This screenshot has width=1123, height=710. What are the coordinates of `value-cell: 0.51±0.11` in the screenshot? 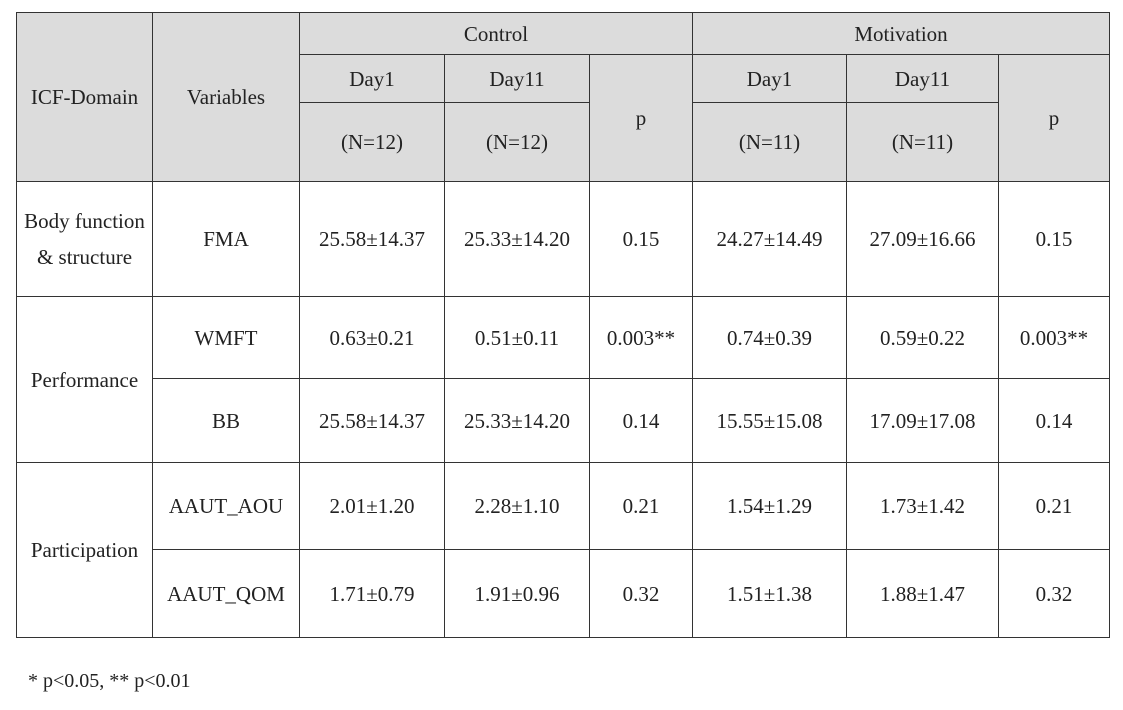 It's located at (517, 337).